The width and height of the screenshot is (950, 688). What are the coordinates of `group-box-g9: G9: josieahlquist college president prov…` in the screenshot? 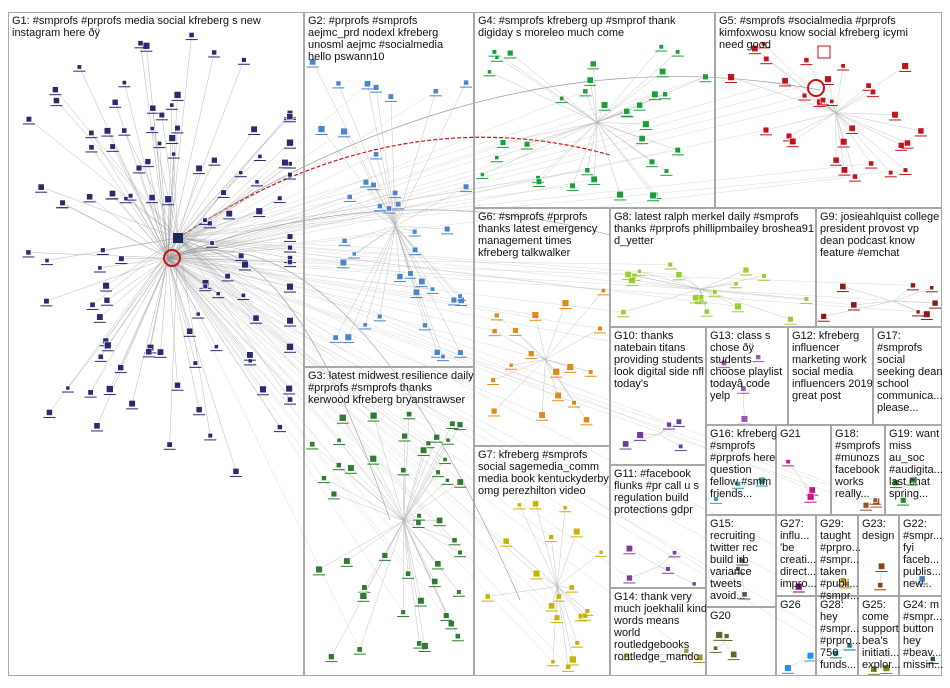 It's located at (879, 267).